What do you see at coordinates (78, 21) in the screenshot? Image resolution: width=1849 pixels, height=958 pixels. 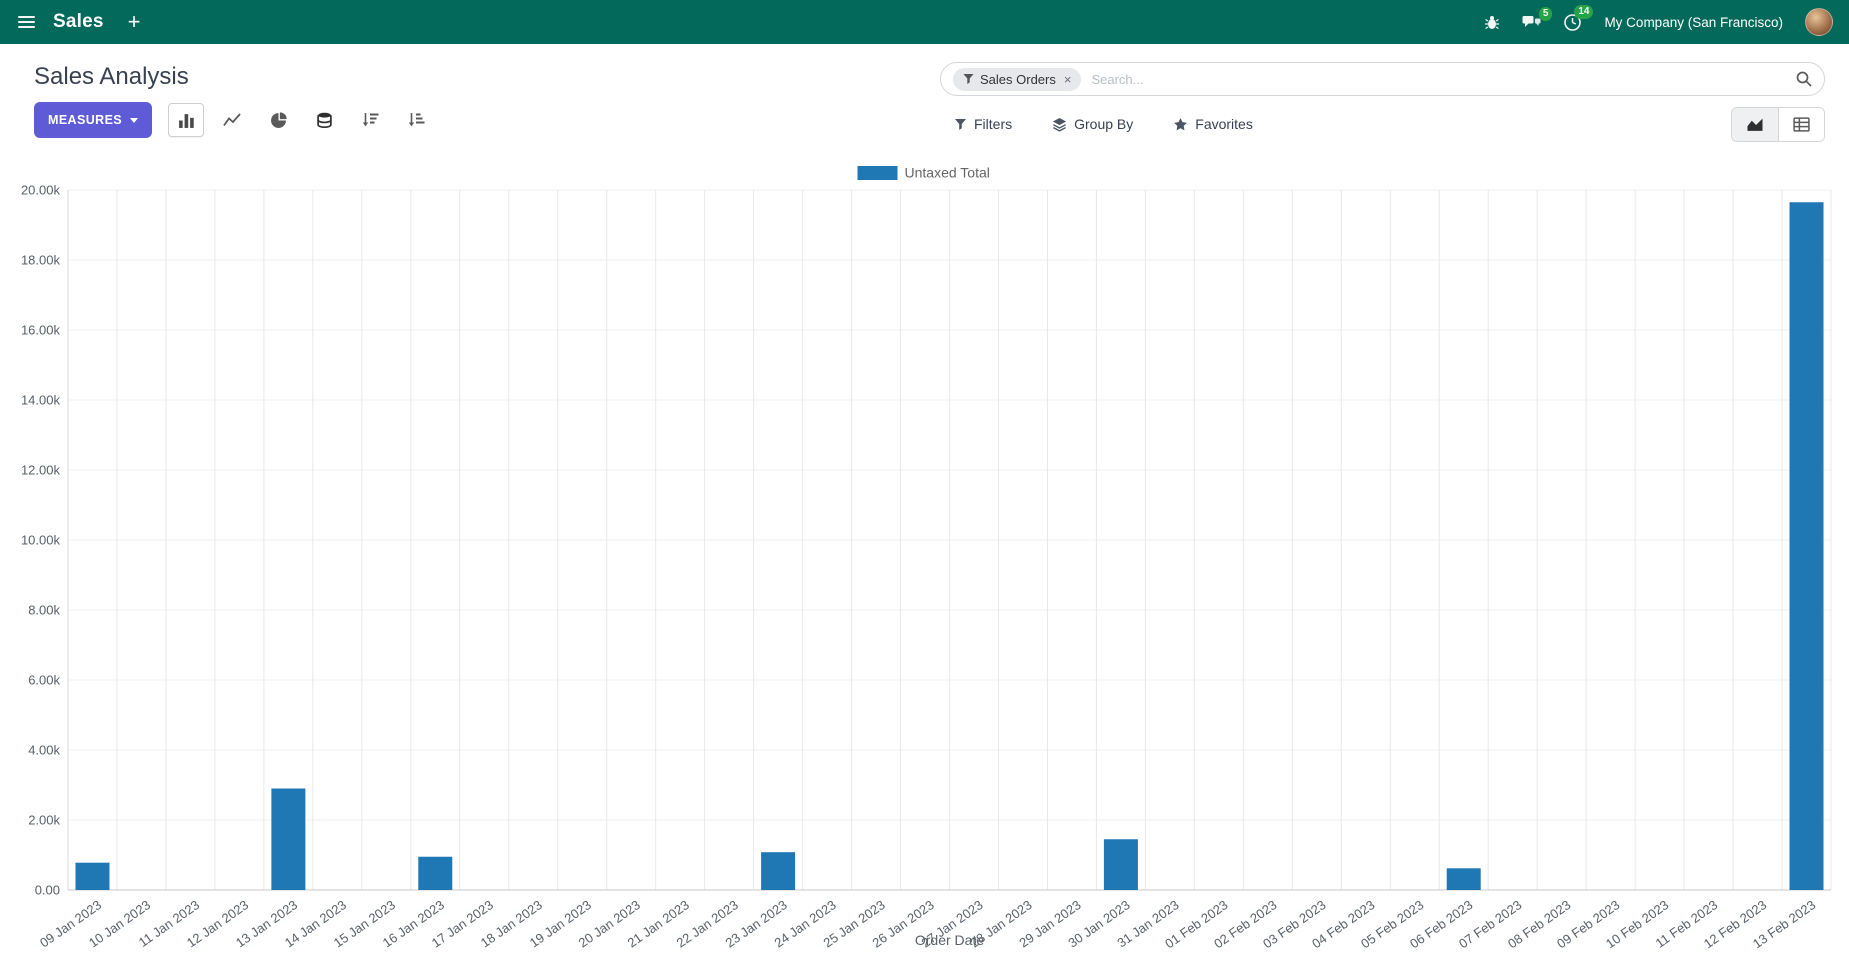 I see `app-name: Sales` at bounding box center [78, 21].